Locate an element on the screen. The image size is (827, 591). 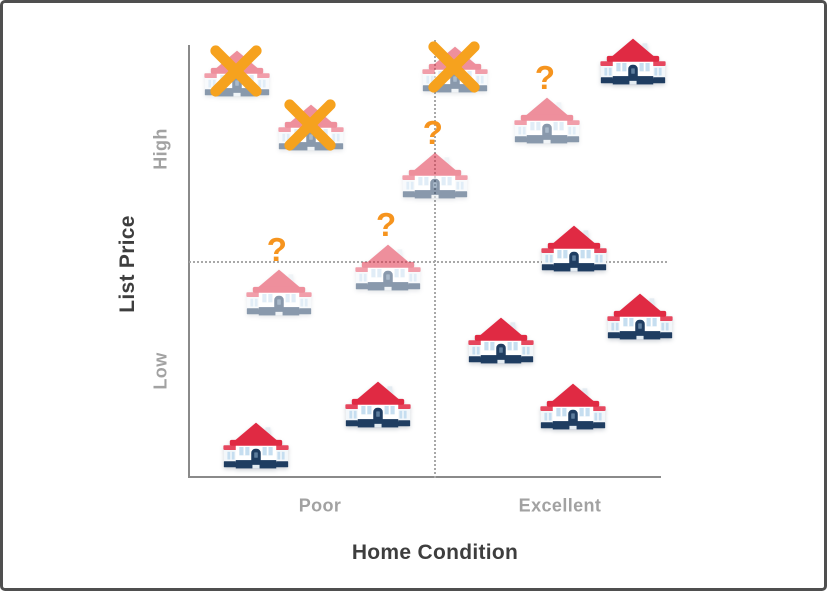
x-tick-poor: Poor is located at coordinates (320, 505).